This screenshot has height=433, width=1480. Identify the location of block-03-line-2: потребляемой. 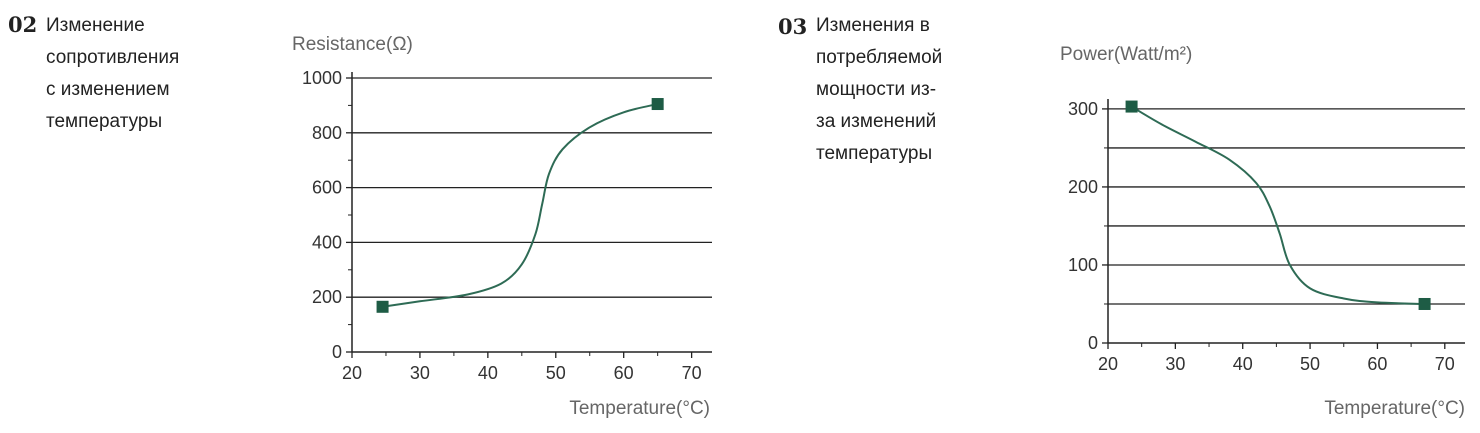
(879, 57).